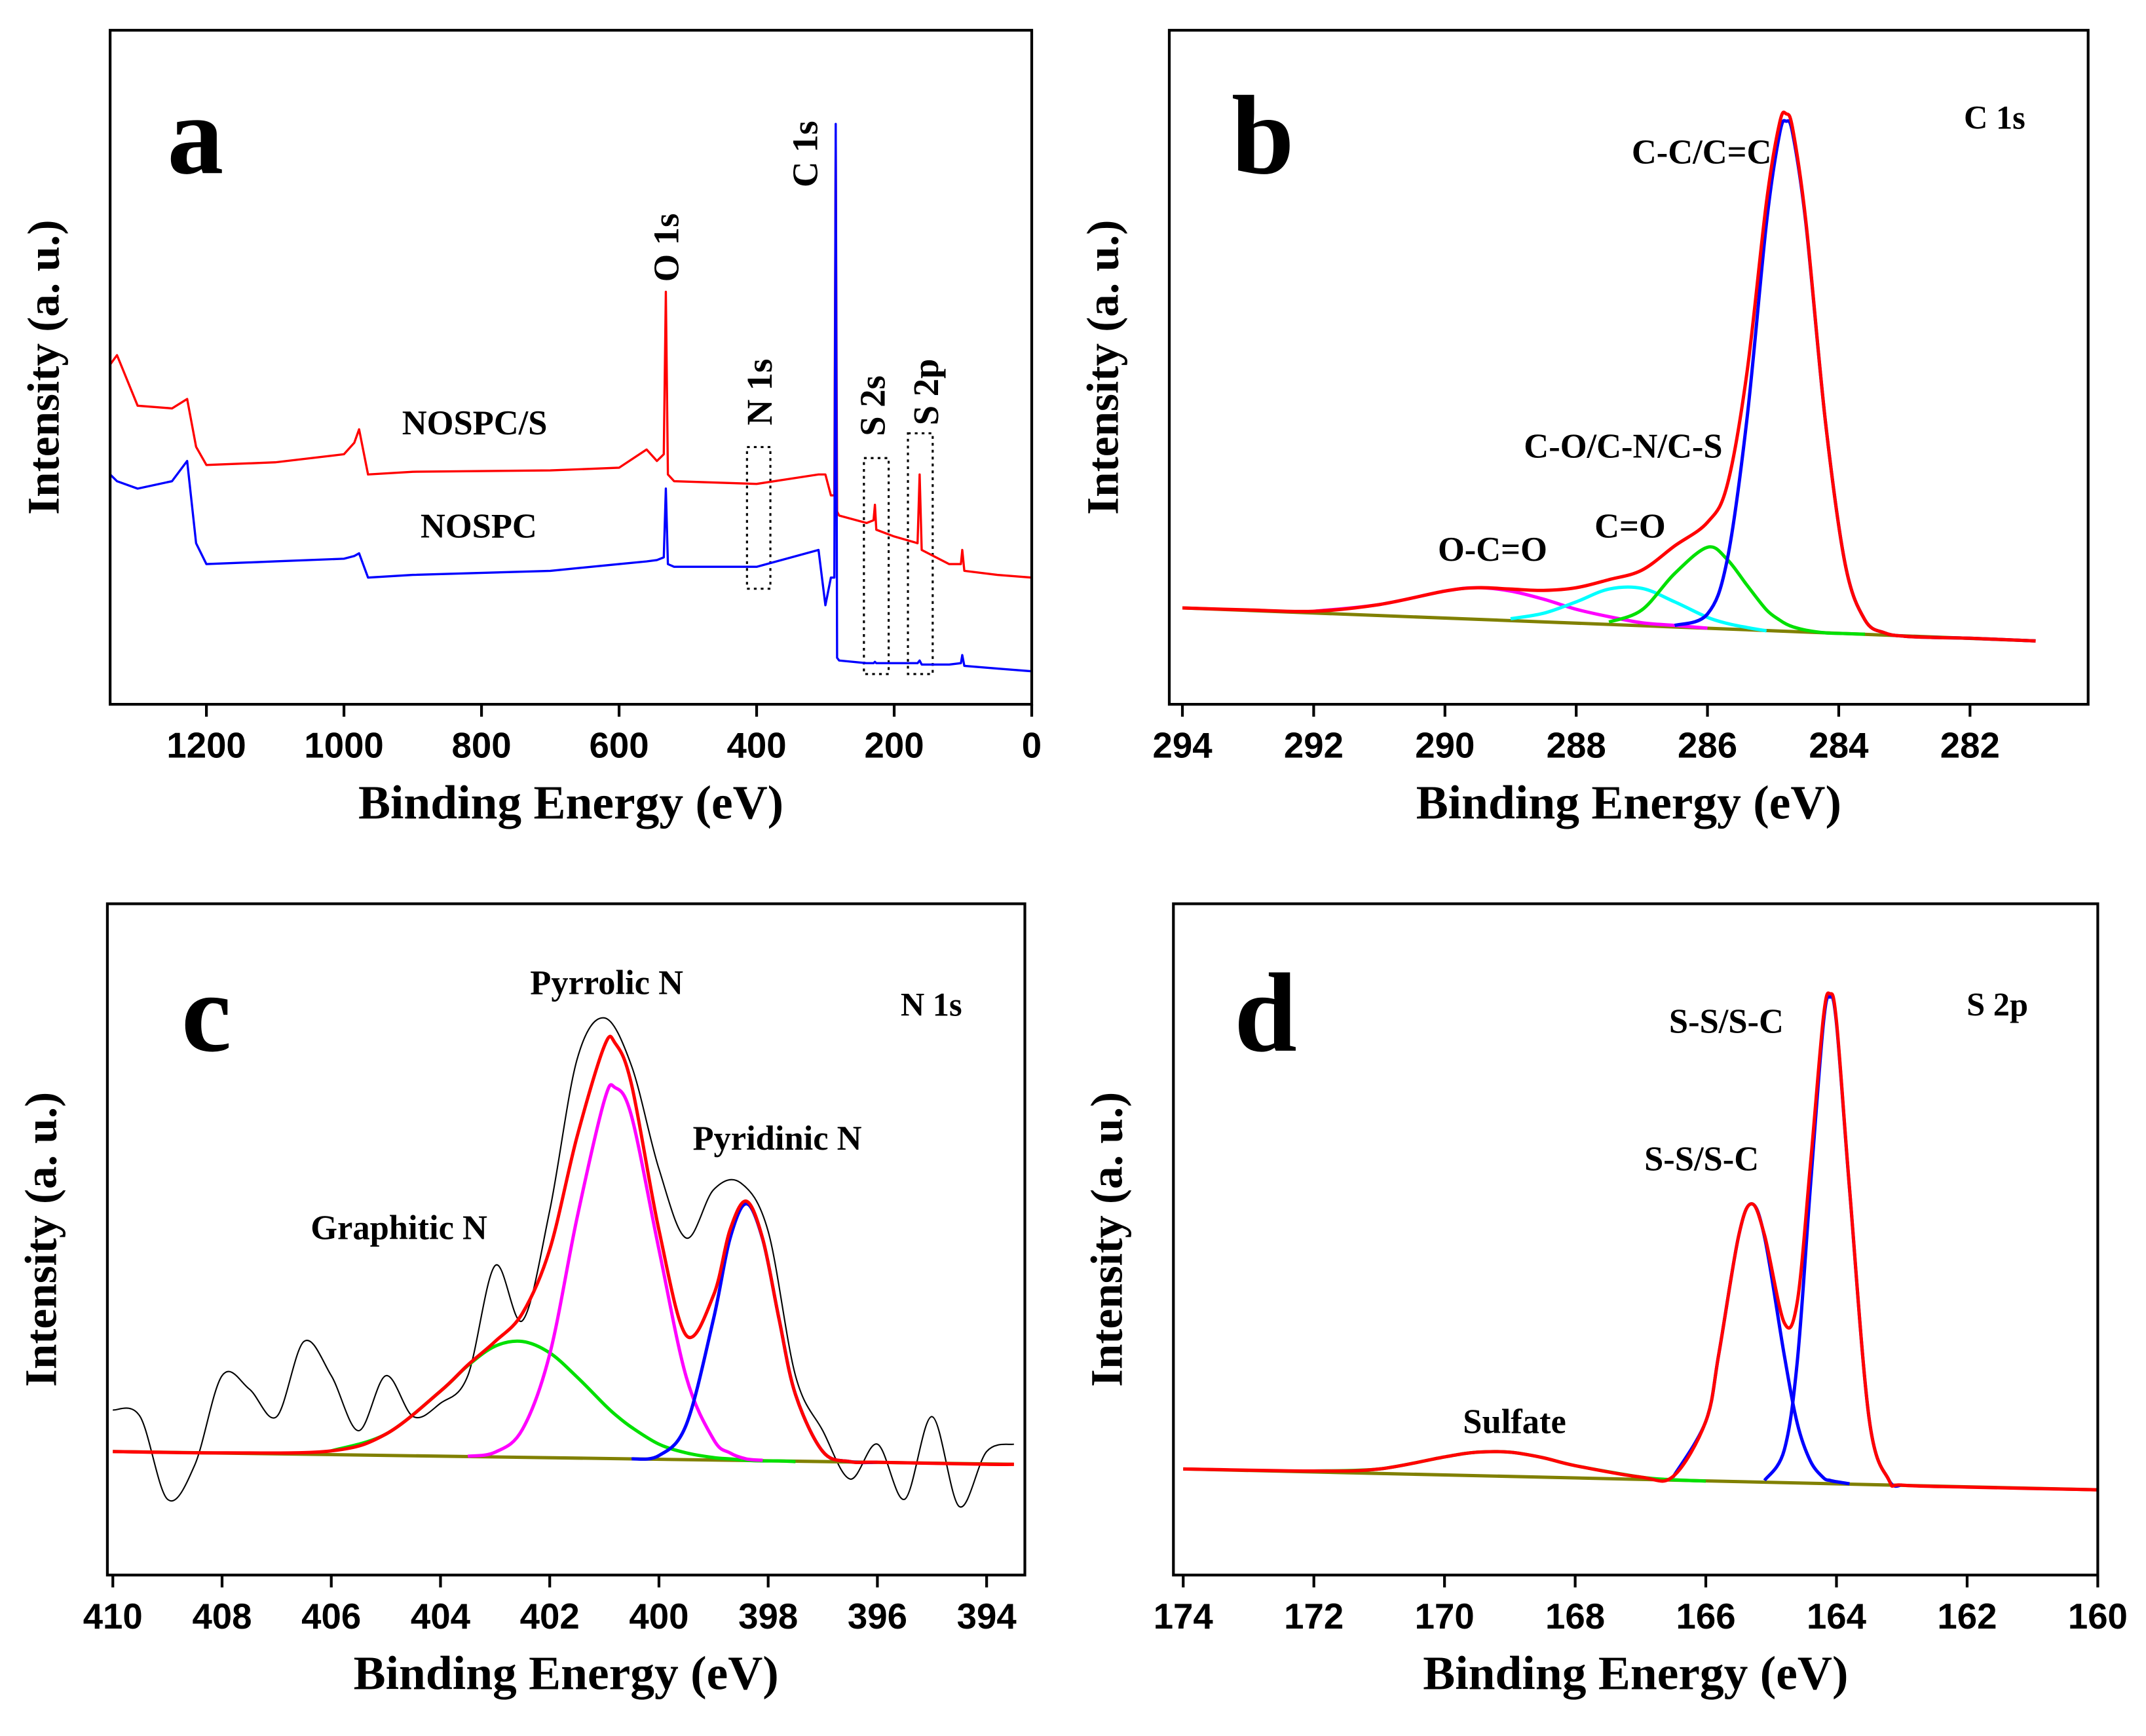 This screenshot has height=1736, width=2146. I want to click on peak-label: NOSPC/S, so click(475, 423).